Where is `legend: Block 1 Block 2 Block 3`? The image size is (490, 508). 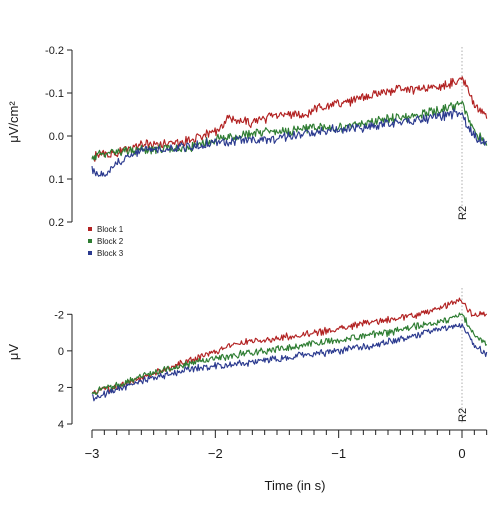 legend: Block 1 Block 2 Block 3 is located at coordinates (106, 241).